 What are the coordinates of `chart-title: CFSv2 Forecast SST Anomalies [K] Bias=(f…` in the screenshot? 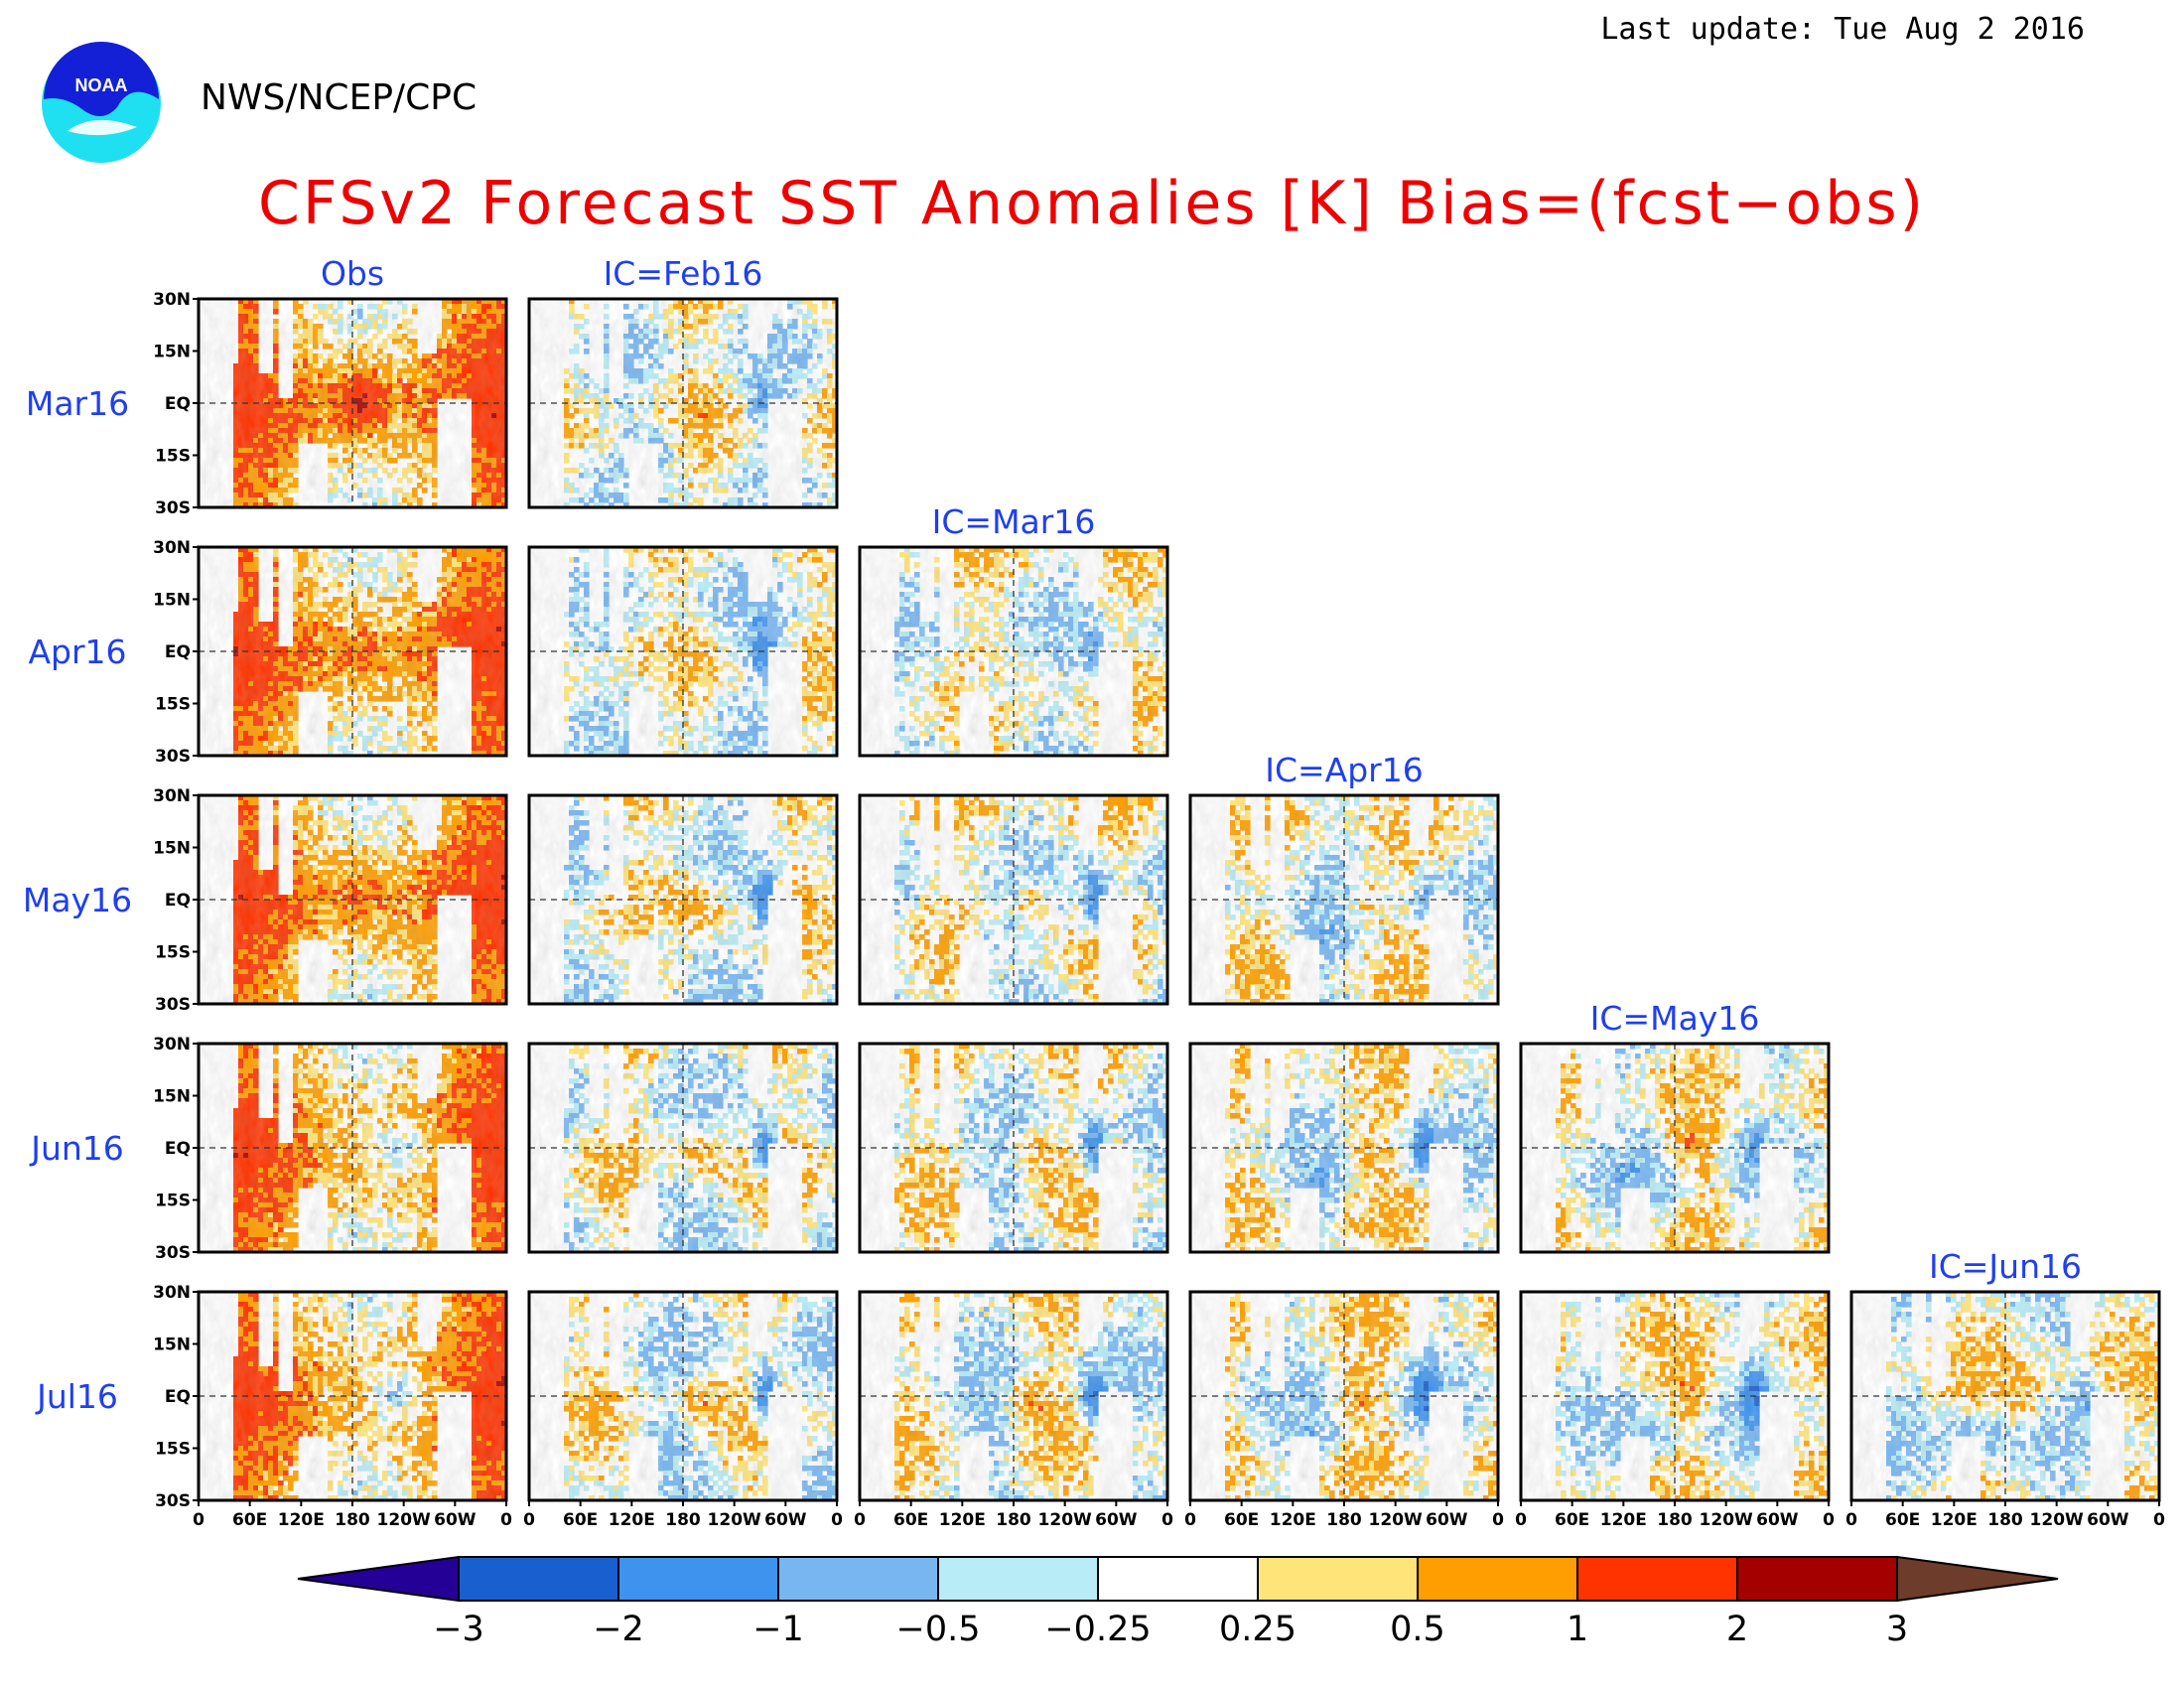 It's located at (1092, 203).